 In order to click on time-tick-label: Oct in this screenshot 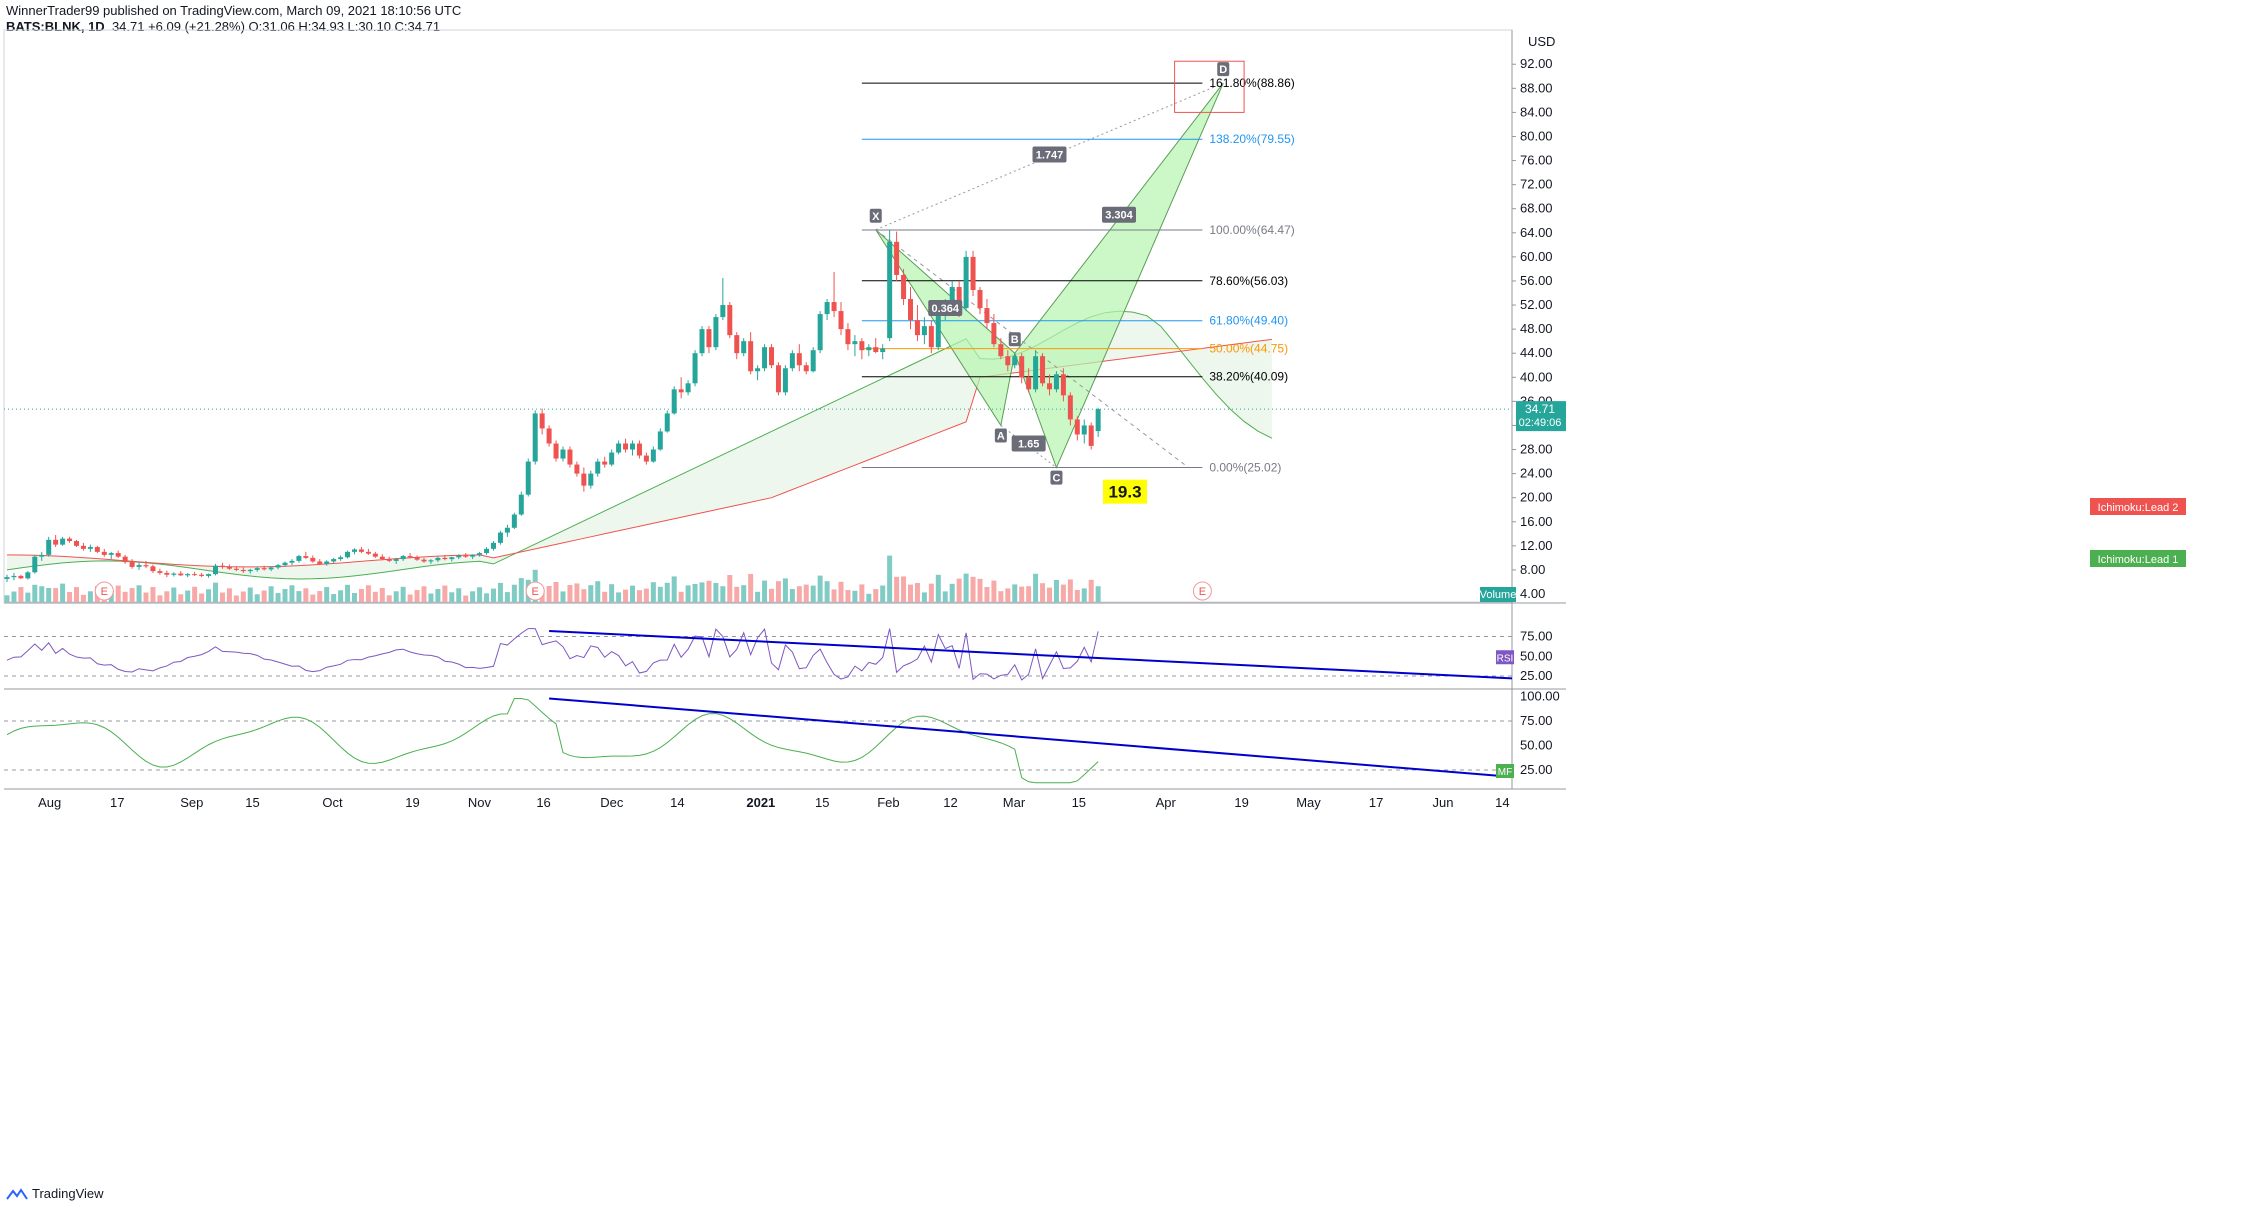, I will do `click(332, 802)`.